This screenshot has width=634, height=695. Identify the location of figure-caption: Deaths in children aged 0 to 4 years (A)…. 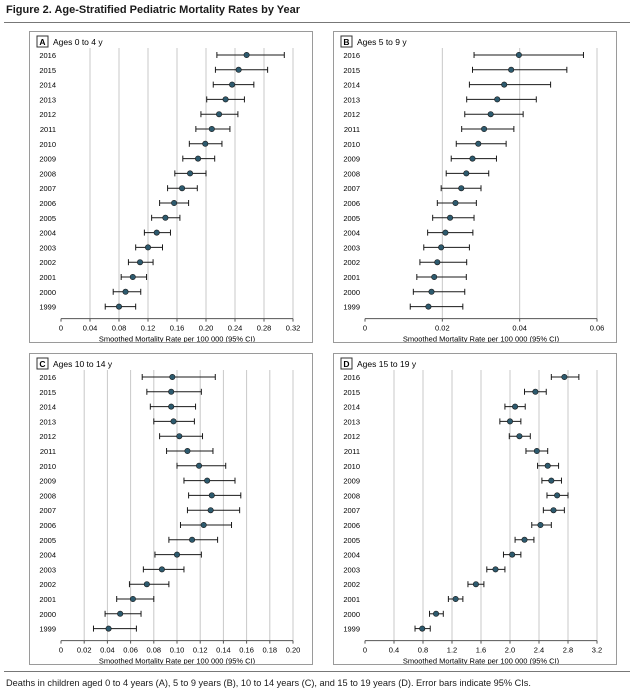
(268, 683).